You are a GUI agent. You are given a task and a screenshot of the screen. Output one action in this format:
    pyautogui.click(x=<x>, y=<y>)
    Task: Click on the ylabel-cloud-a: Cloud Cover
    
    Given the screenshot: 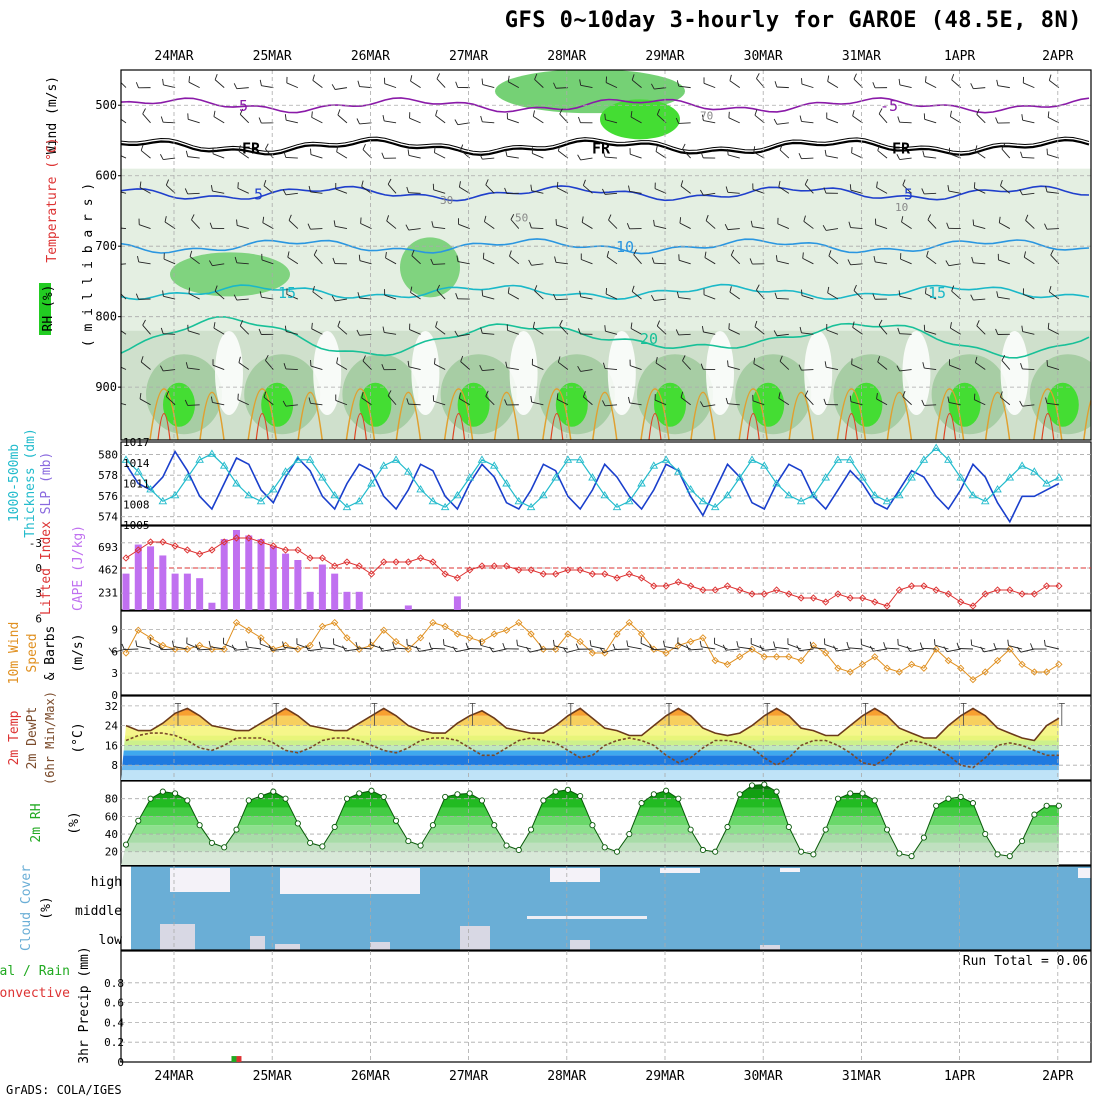 What is the action you would take?
    pyautogui.click(x=26, y=908)
    